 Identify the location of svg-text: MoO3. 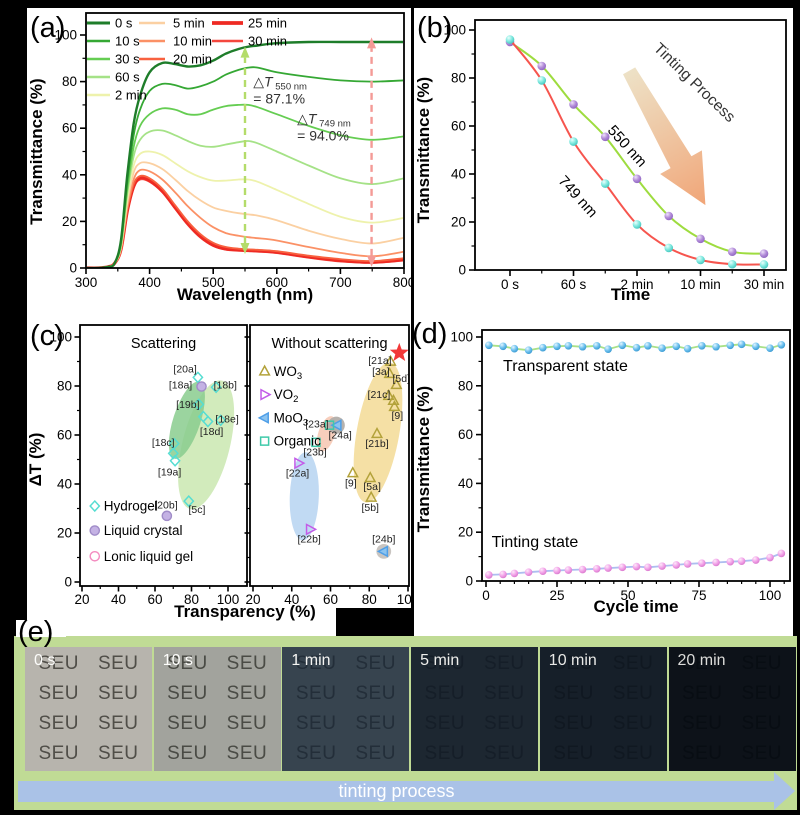
(291, 419).